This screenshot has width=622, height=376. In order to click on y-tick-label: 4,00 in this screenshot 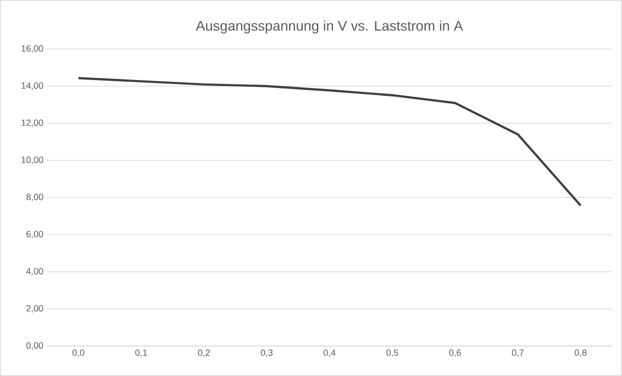, I will do `click(35, 272)`.